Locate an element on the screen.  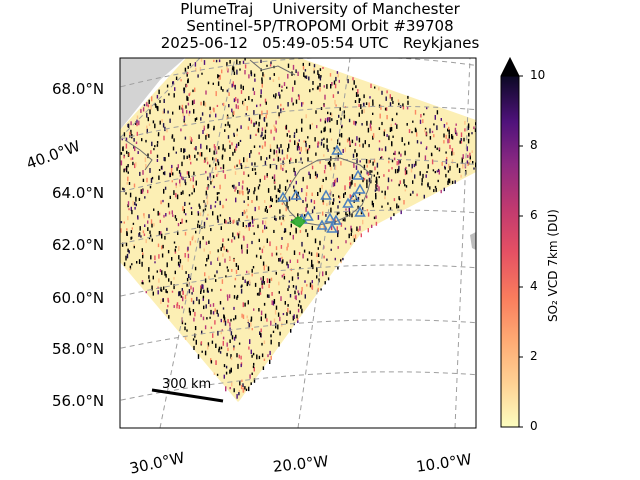
title-line-1: PlumeTraj University of Manchester is located at coordinates (320, 9).